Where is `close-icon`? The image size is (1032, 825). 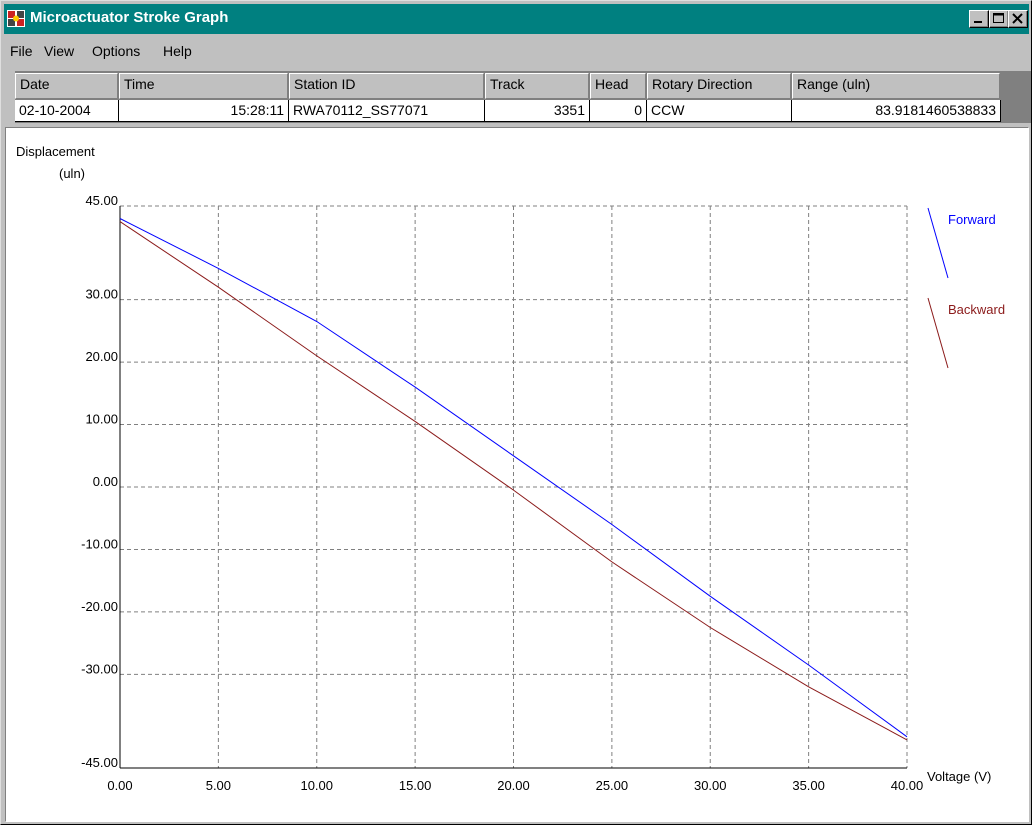
close-icon is located at coordinates (1017, 18).